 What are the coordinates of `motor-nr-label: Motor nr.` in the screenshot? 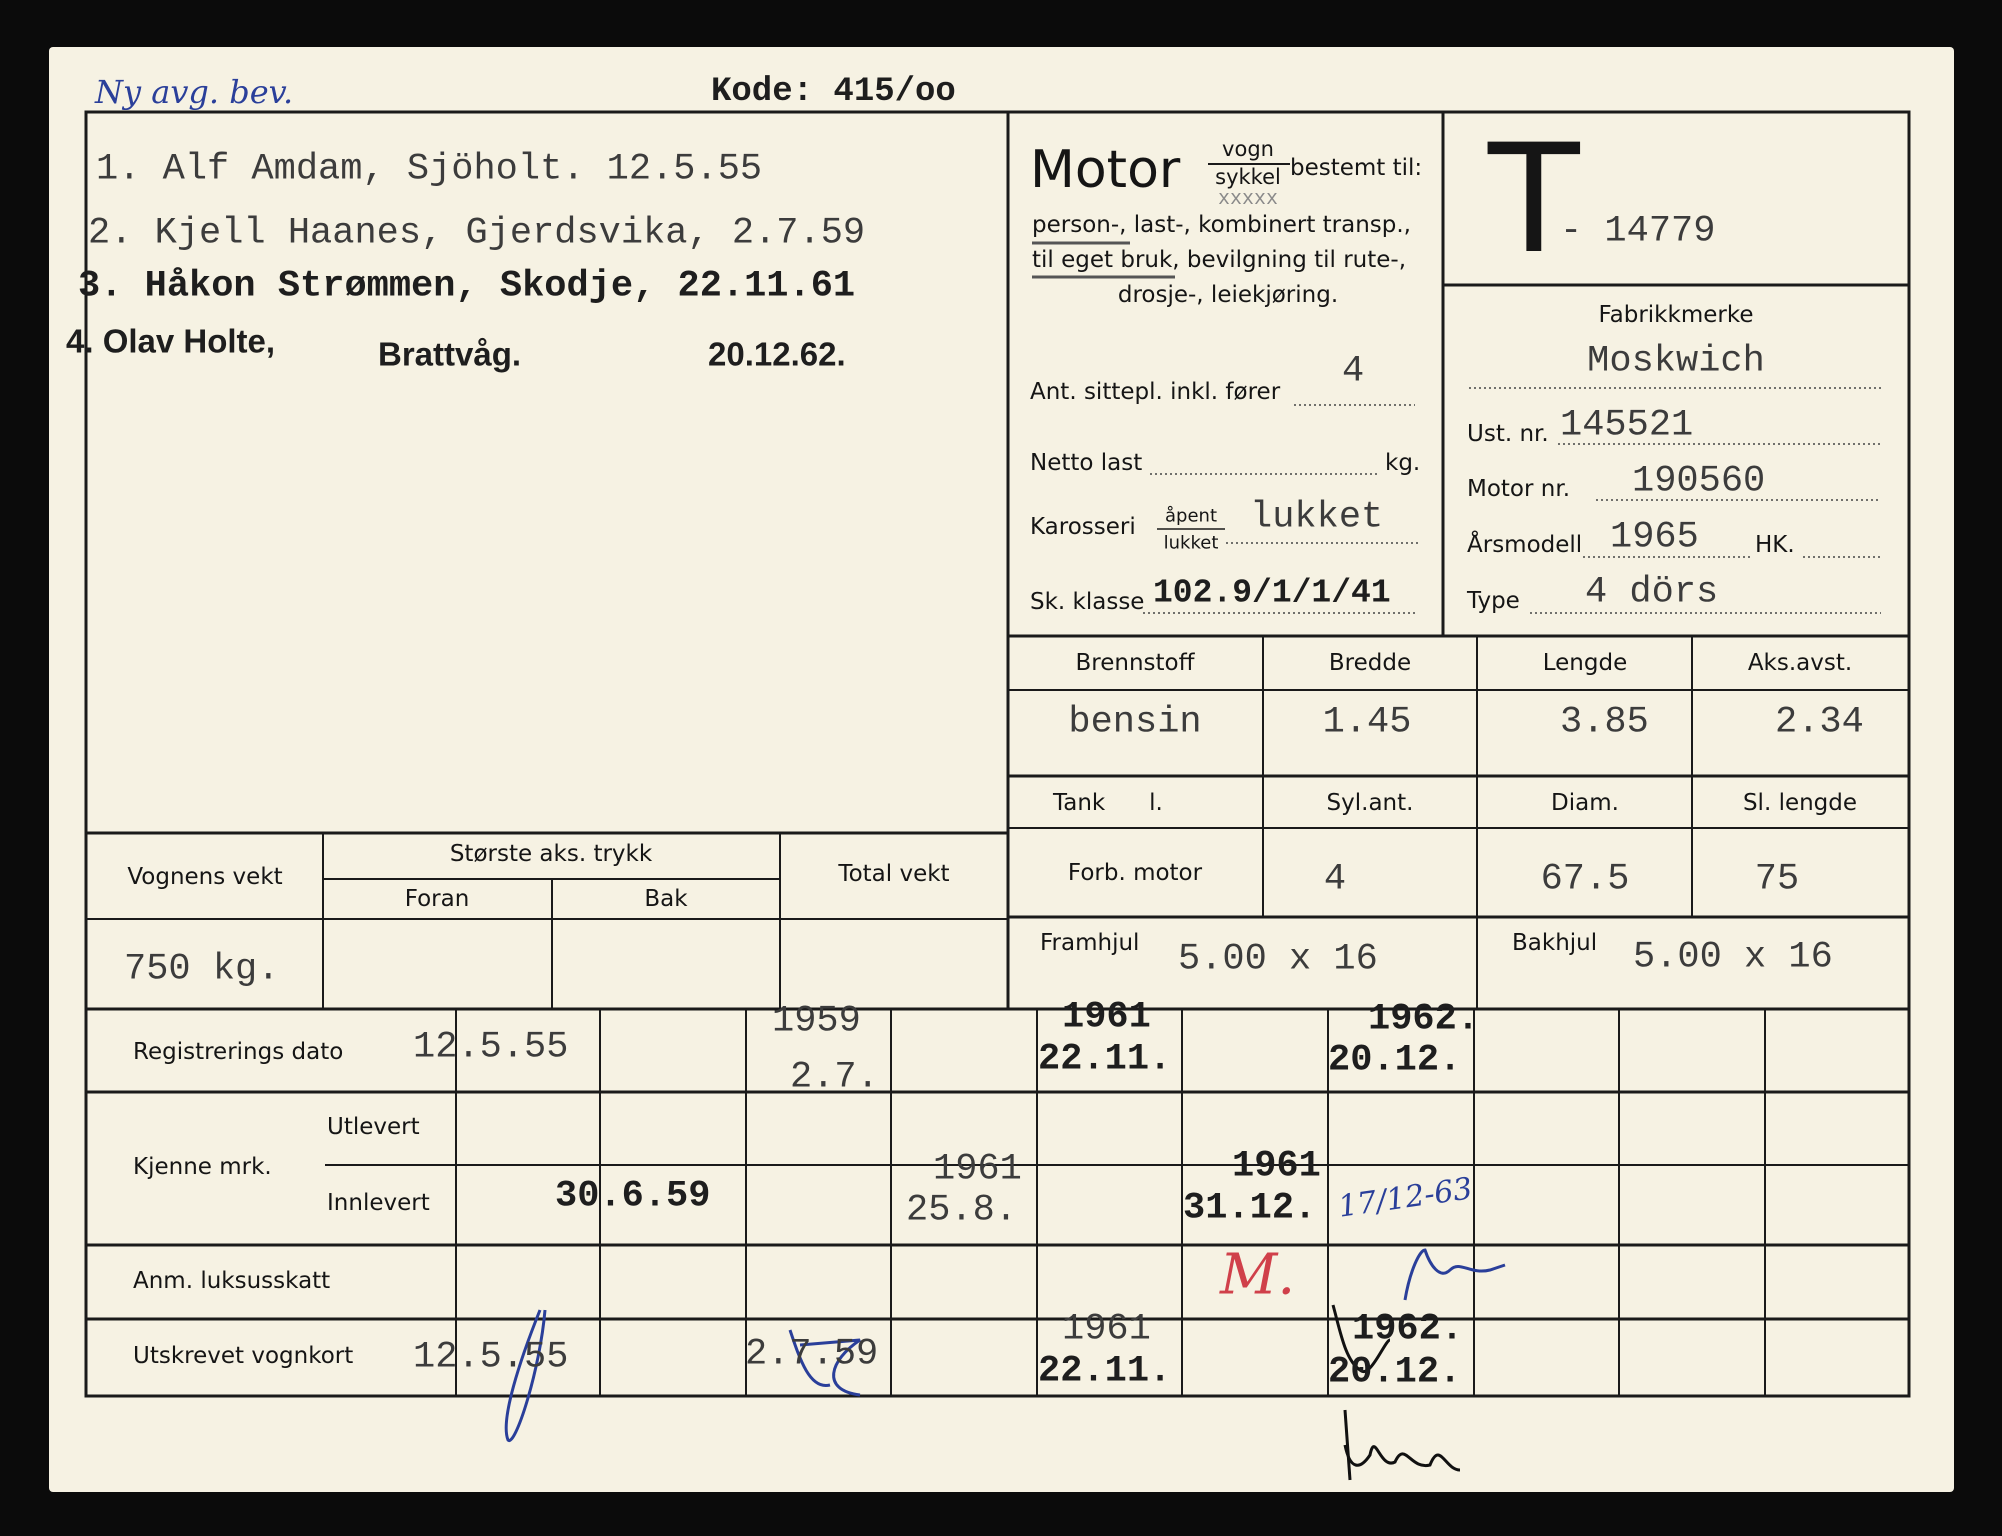 It's located at (1519, 489).